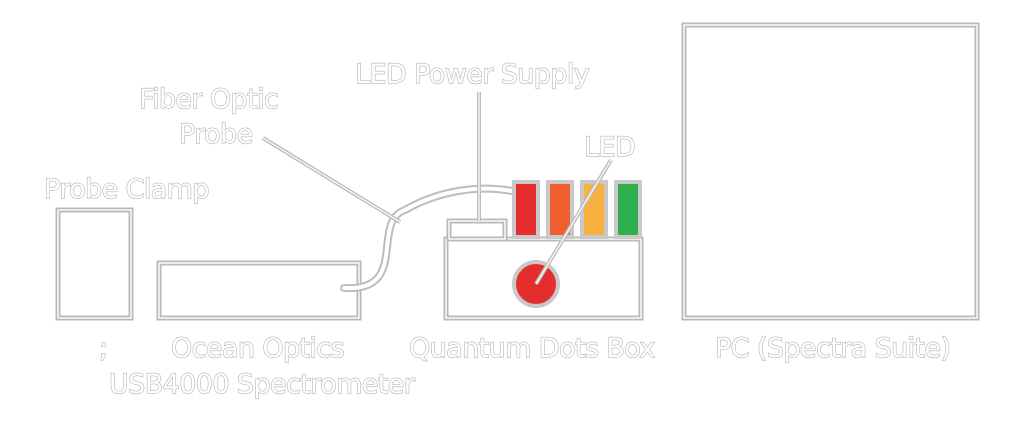 This screenshot has height=428, width=1030. I want to click on led-array, so click(577, 209).